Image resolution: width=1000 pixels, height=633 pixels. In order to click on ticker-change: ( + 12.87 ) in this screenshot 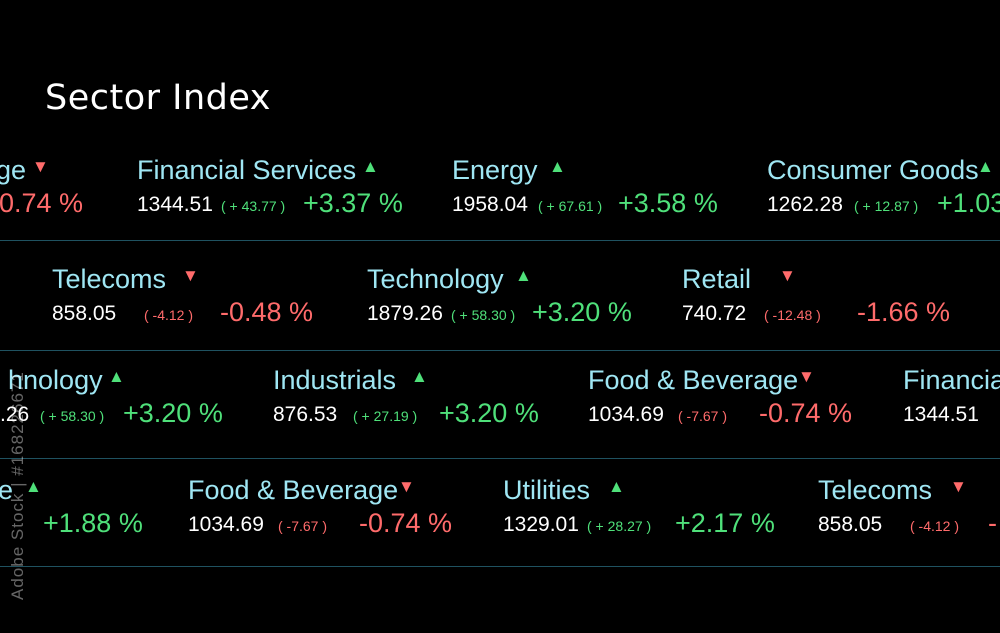, I will do `click(886, 206)`.